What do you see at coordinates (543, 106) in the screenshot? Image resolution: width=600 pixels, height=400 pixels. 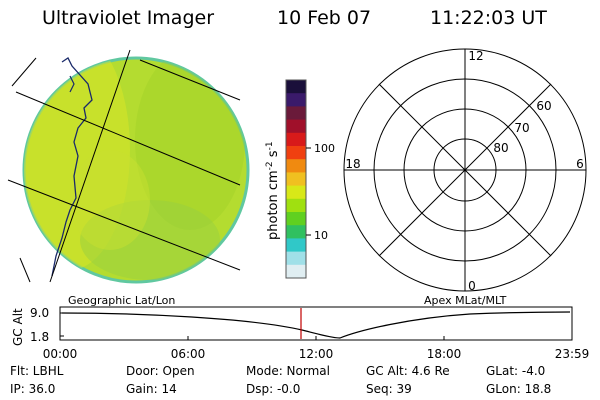 I see `mlat-label-60: 60` at bounding box center [543, 106].